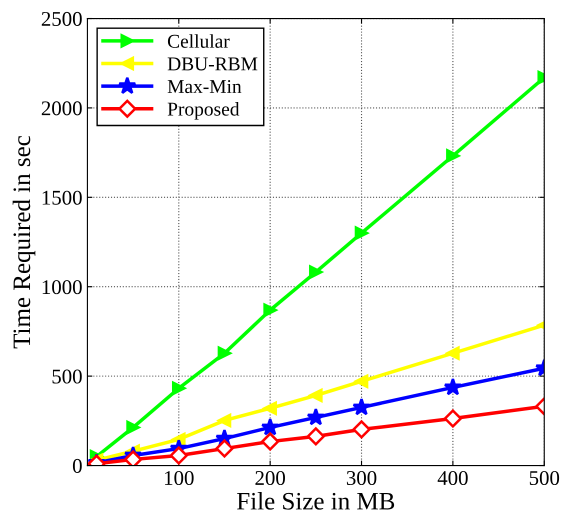 Image resolution: width=564 pixels, height=529 pixels. I want to click on y-axis-title: Time Required in sec, so click(24, 242).